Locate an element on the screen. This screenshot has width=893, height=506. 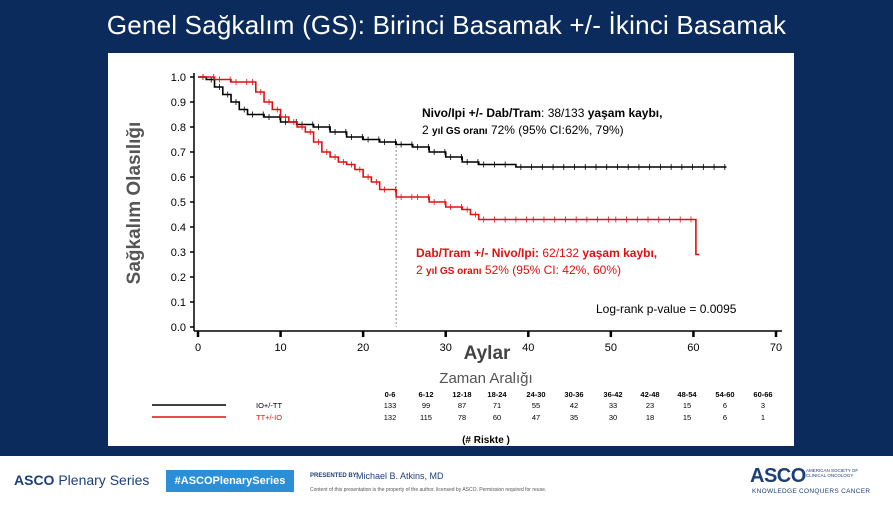
risk-cell: 78 is located at coordinates (462, 417).